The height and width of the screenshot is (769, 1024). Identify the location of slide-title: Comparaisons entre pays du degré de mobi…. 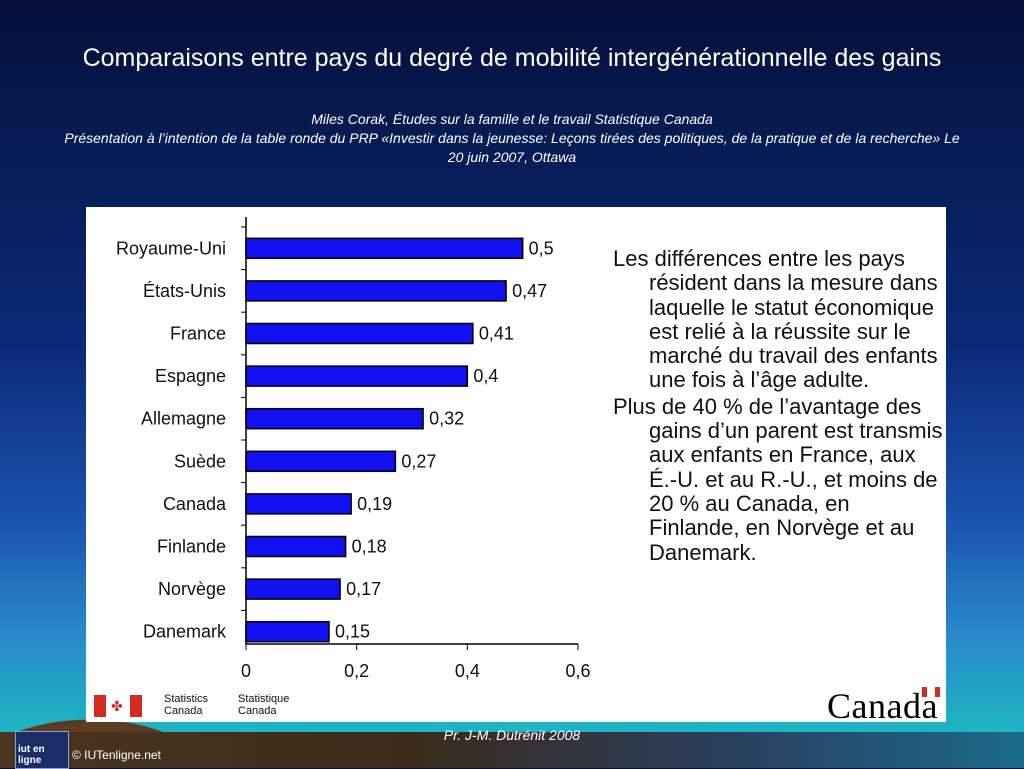
(512, 58).